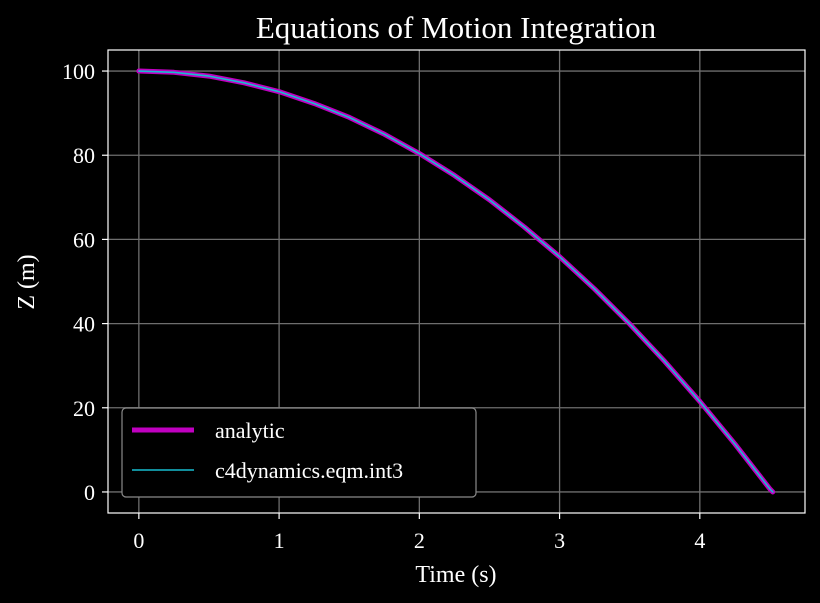  I want to click on y-tick-label: 0, so click(89, 492).